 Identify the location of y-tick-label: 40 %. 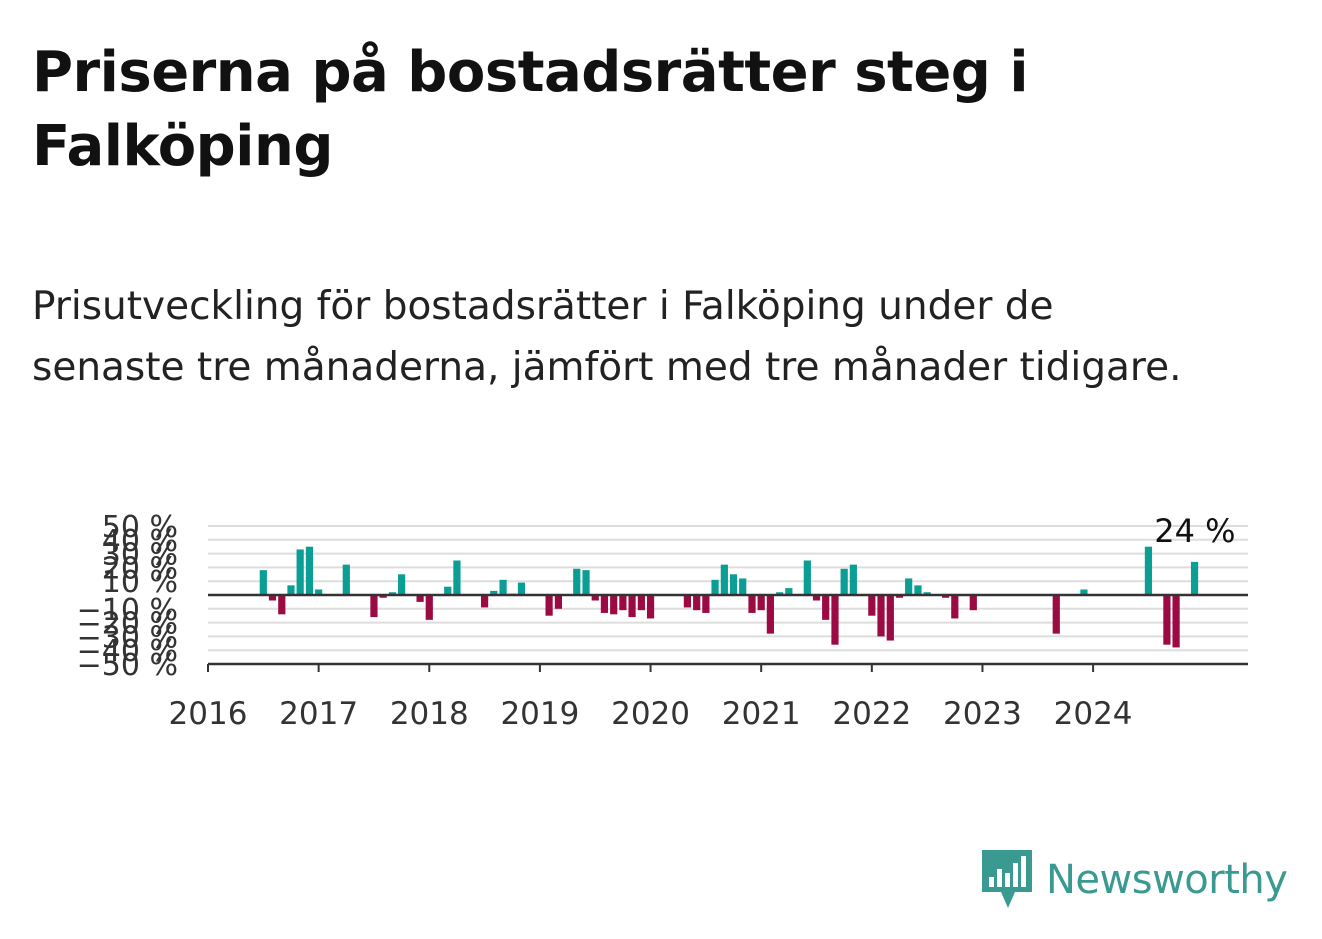
(140, 541).